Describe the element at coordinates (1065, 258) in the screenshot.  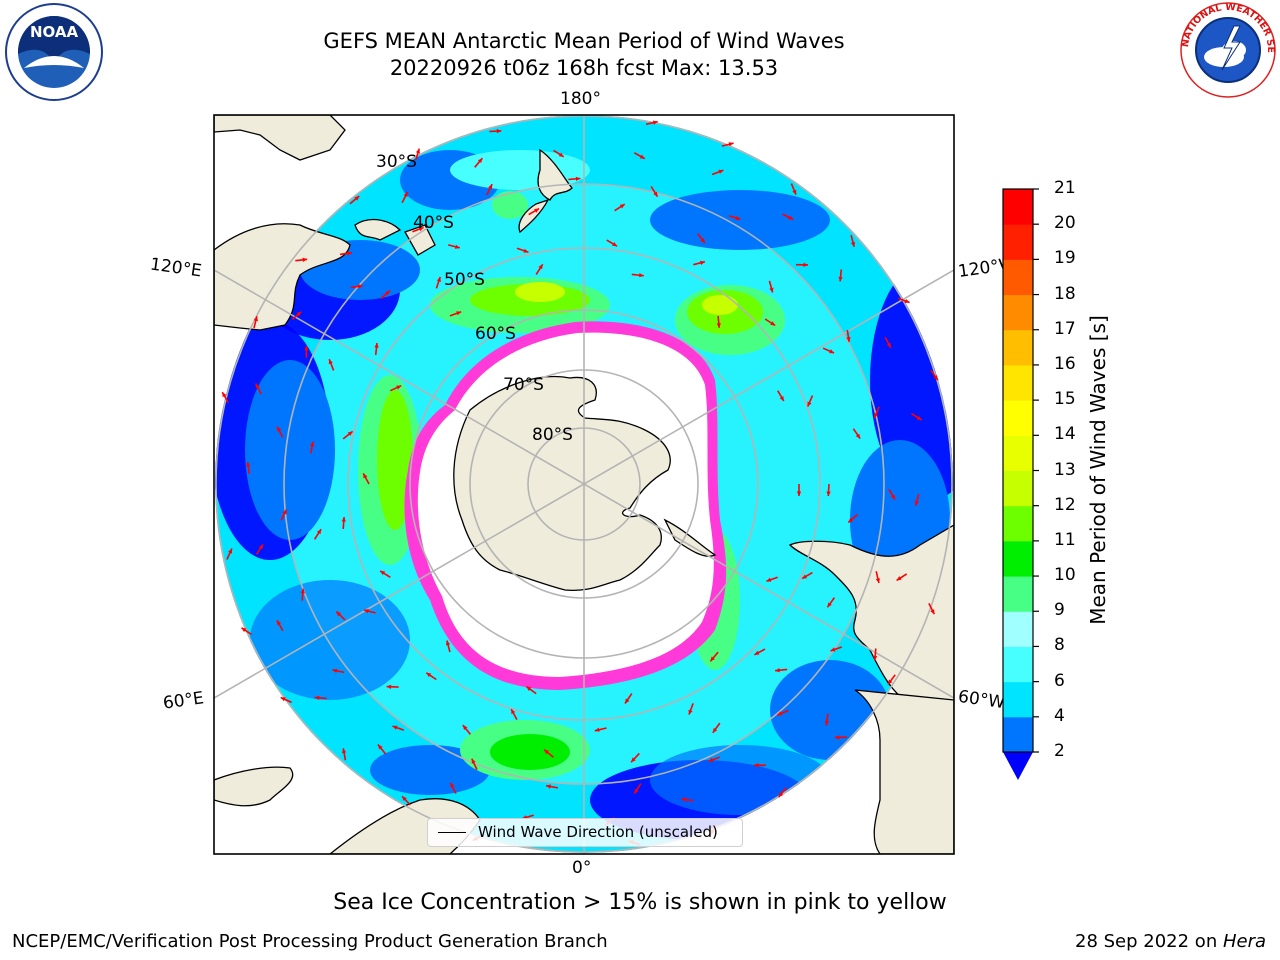
I see `colorbar-tick-label: 19` at that location.